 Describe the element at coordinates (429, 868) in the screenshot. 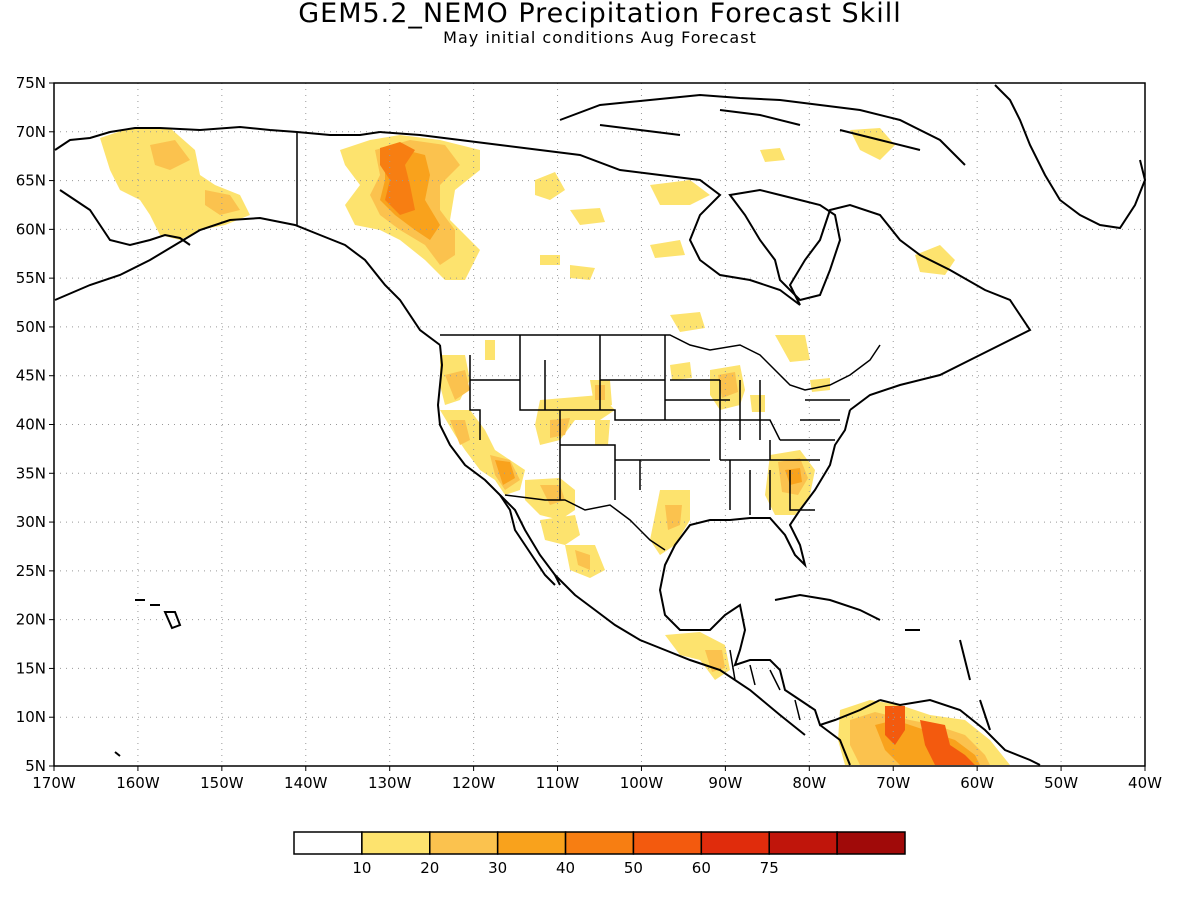

I see `legend-level-label: 20` at that location.